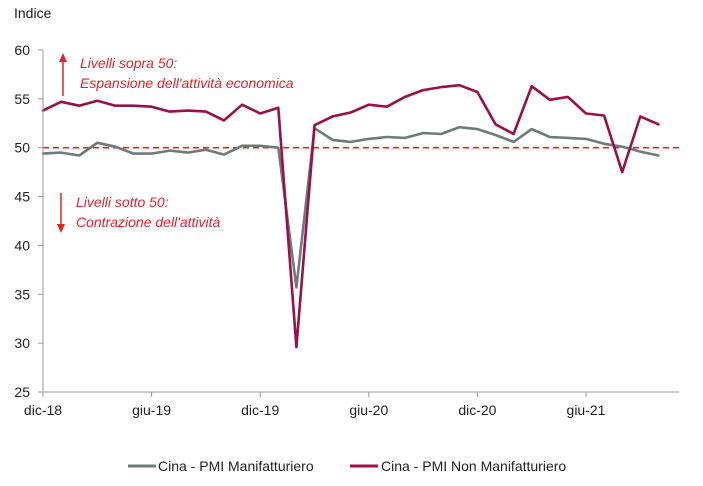 The image size is (703, 486). What do you see at coordinates (128, 63) in the screenshot?
I see `annotation-above-line1: Livelli sopra 50:` at bounding box center [128, 63].